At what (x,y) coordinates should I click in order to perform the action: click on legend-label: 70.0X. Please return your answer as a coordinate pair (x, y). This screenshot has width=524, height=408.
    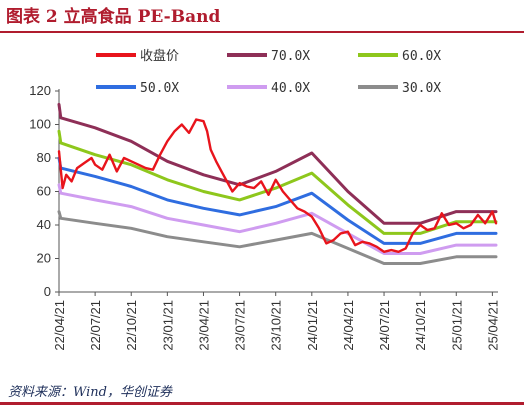
    Looking at the image, I should click on (290, 56).